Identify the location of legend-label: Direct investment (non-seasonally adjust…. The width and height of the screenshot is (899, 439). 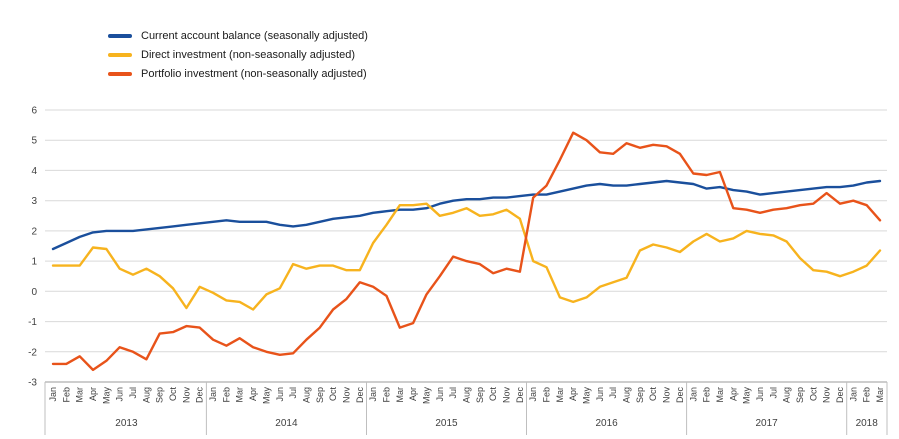
(248, 55).